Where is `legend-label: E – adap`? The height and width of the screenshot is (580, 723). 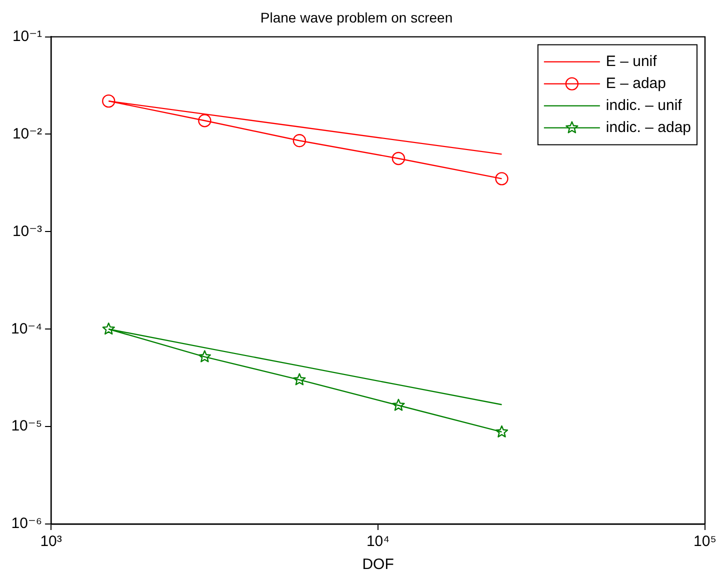 legend-label: E – adap is located at coordinates (636, 83).